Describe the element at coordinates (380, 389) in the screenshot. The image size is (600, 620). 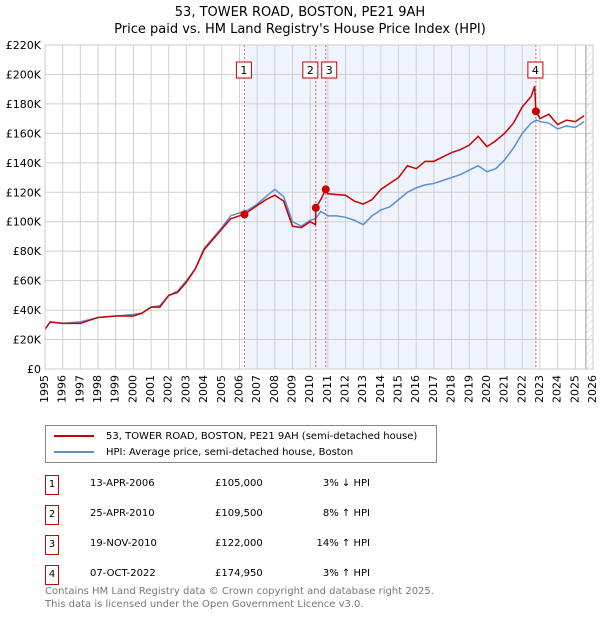
I see `x-tick-label: 2014` at that location.